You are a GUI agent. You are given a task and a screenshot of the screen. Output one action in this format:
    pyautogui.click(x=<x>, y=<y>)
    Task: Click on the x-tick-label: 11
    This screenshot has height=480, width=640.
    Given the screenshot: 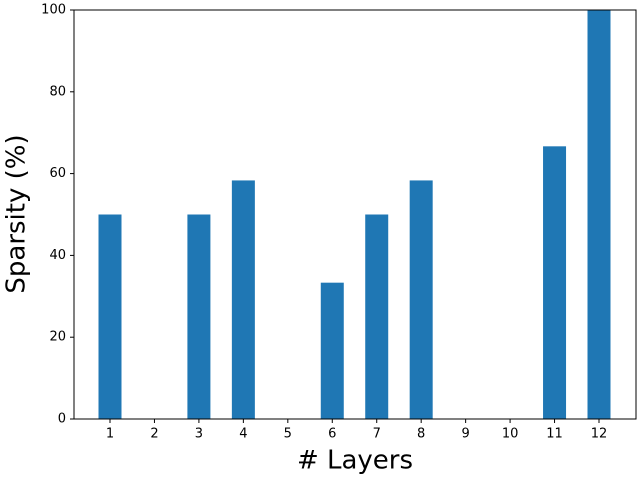 What is the action you would take?
    pyautogui.click(x=554, y=434)
    